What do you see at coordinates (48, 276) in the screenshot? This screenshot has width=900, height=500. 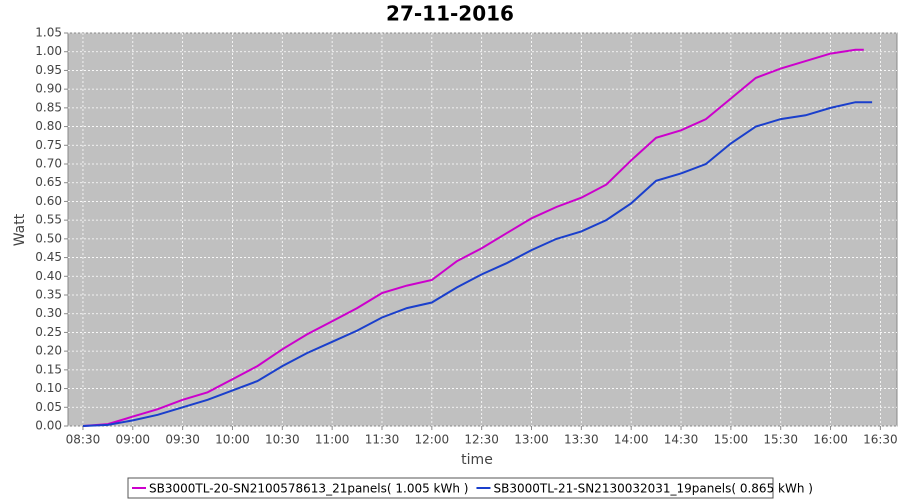 I see `y-tick-label: 0.40` at bounding box center [48, 276].